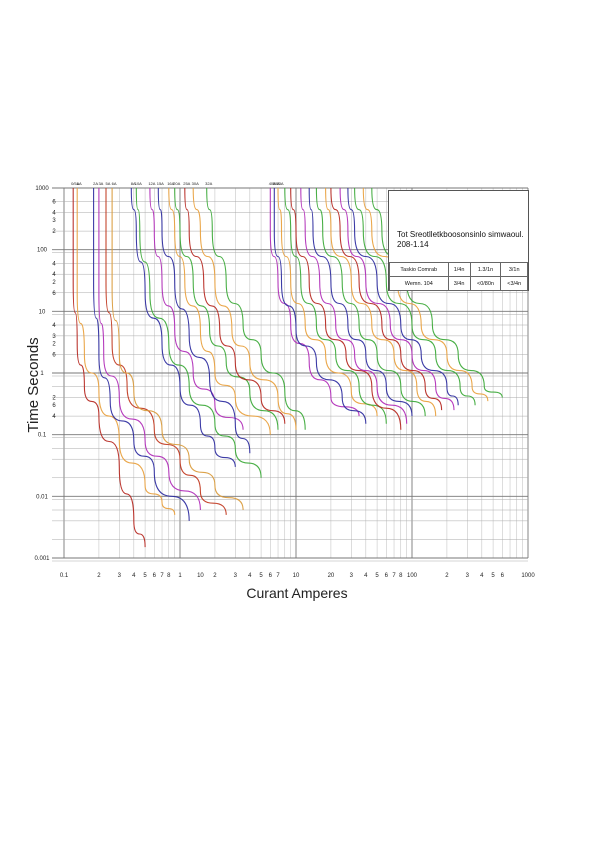  What do you see at coordinates (331, 576) in the screenshot?
I see `x-tick-label: 20` at bounding box center [331, 576].